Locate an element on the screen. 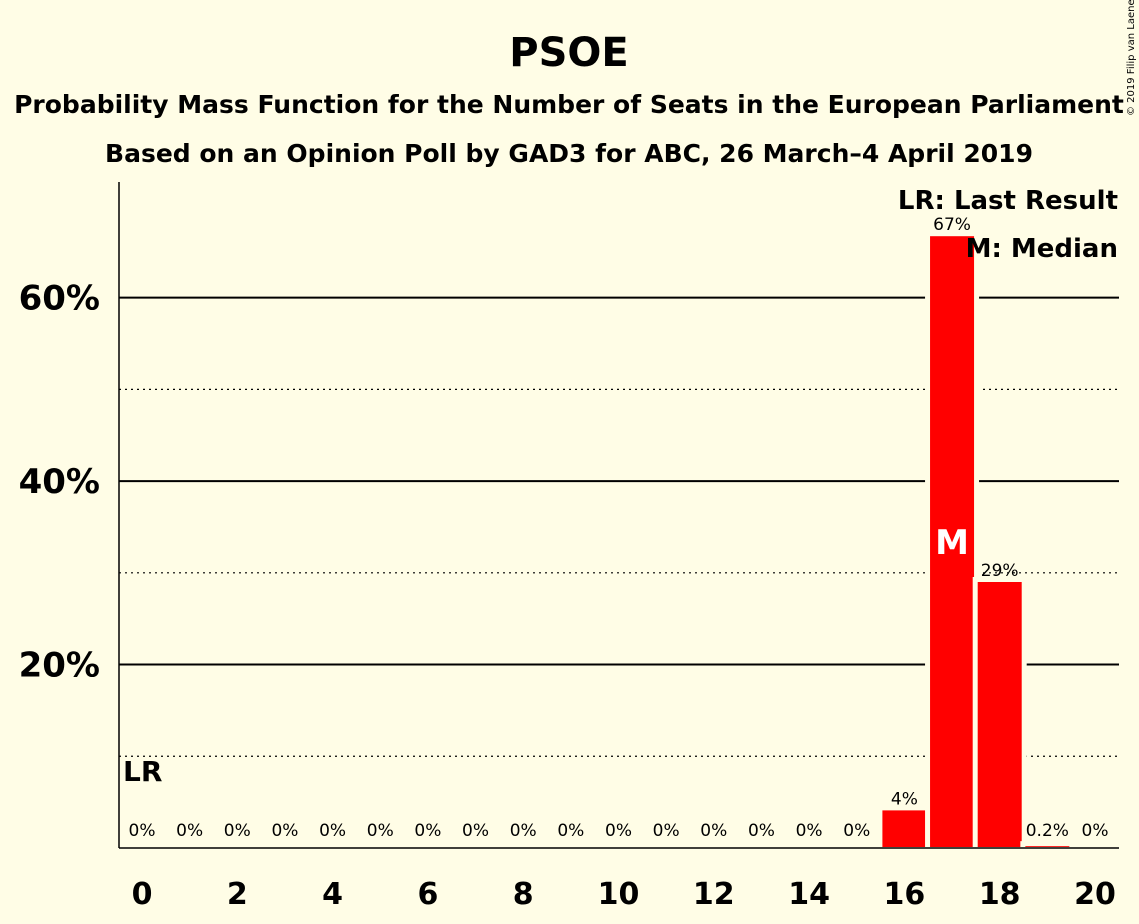 The image size is (1139, 924). x-tick-label: 12 is located at coordinates (714, 894).